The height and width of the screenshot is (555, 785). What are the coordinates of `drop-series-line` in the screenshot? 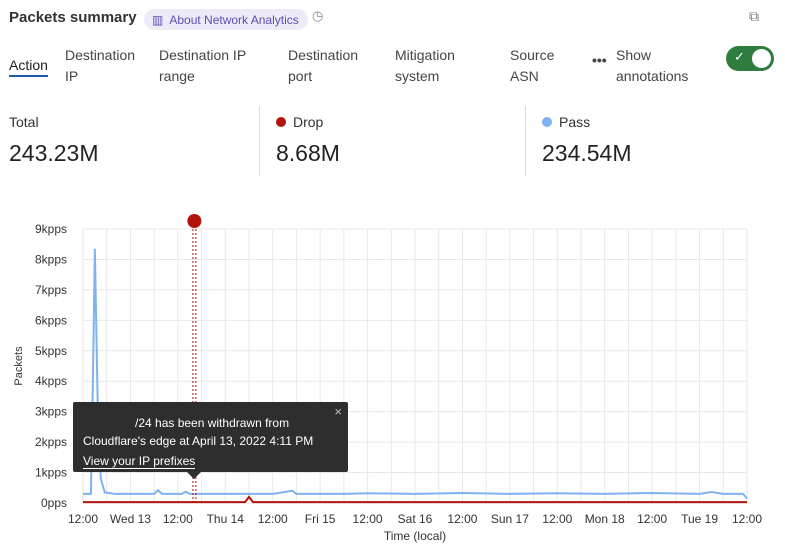 It's located at (415, 499).